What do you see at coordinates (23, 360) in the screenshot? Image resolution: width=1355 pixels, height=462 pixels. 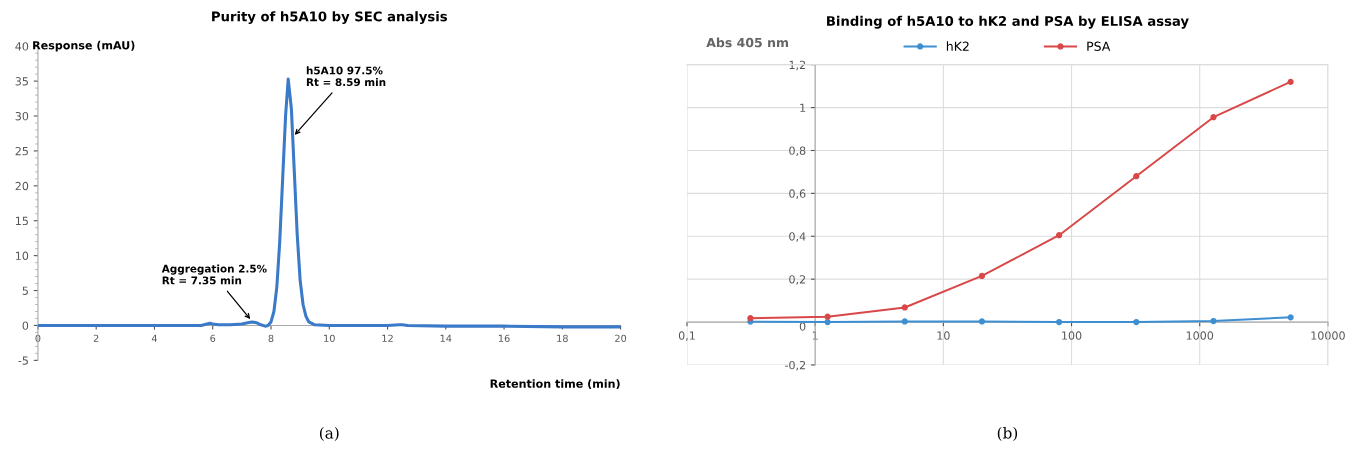 I see `y-tick-label: -5` at bounding box center [23, 360].